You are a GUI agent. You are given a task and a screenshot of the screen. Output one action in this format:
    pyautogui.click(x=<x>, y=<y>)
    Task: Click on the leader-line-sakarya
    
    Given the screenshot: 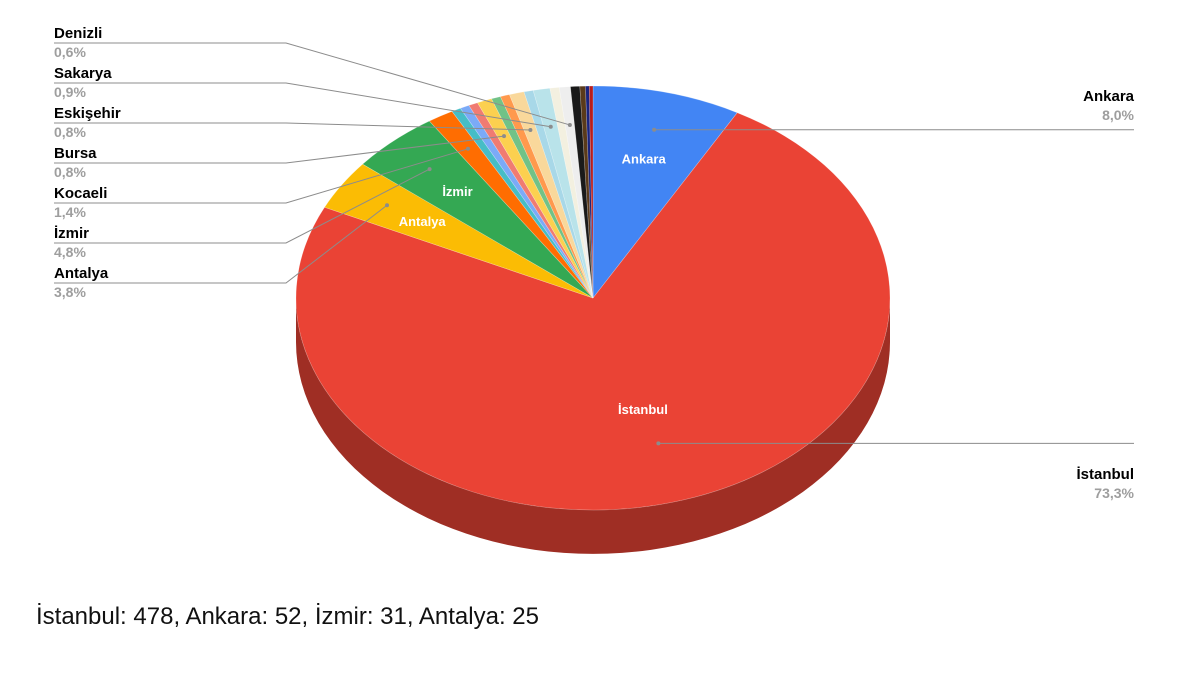 What is the action you would take?
    pyautogui.click(x=302, y=105)
    